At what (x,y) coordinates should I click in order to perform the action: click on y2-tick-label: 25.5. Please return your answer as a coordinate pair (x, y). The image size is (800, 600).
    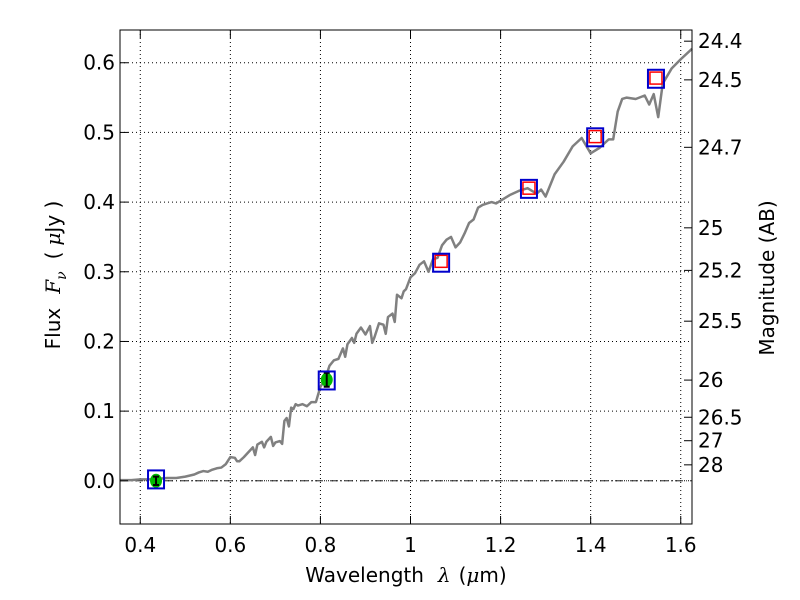
    Looking at the image, I should click on (720, 321).